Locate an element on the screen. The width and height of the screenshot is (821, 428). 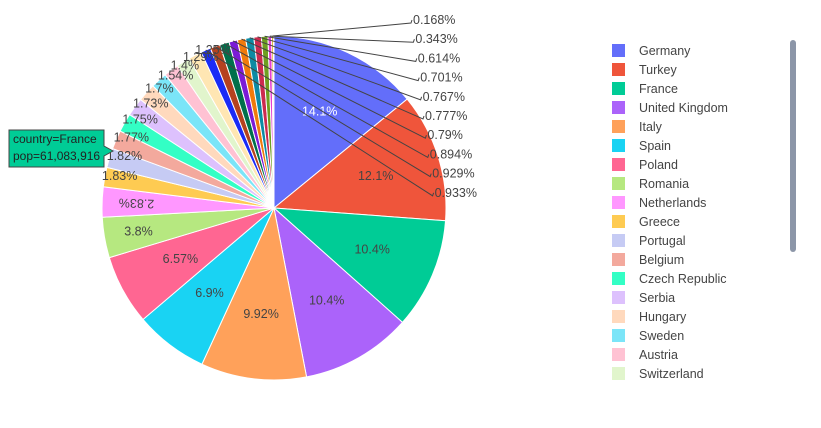
legend-item-hungary: Hungary is located at coordinates (649, 317).